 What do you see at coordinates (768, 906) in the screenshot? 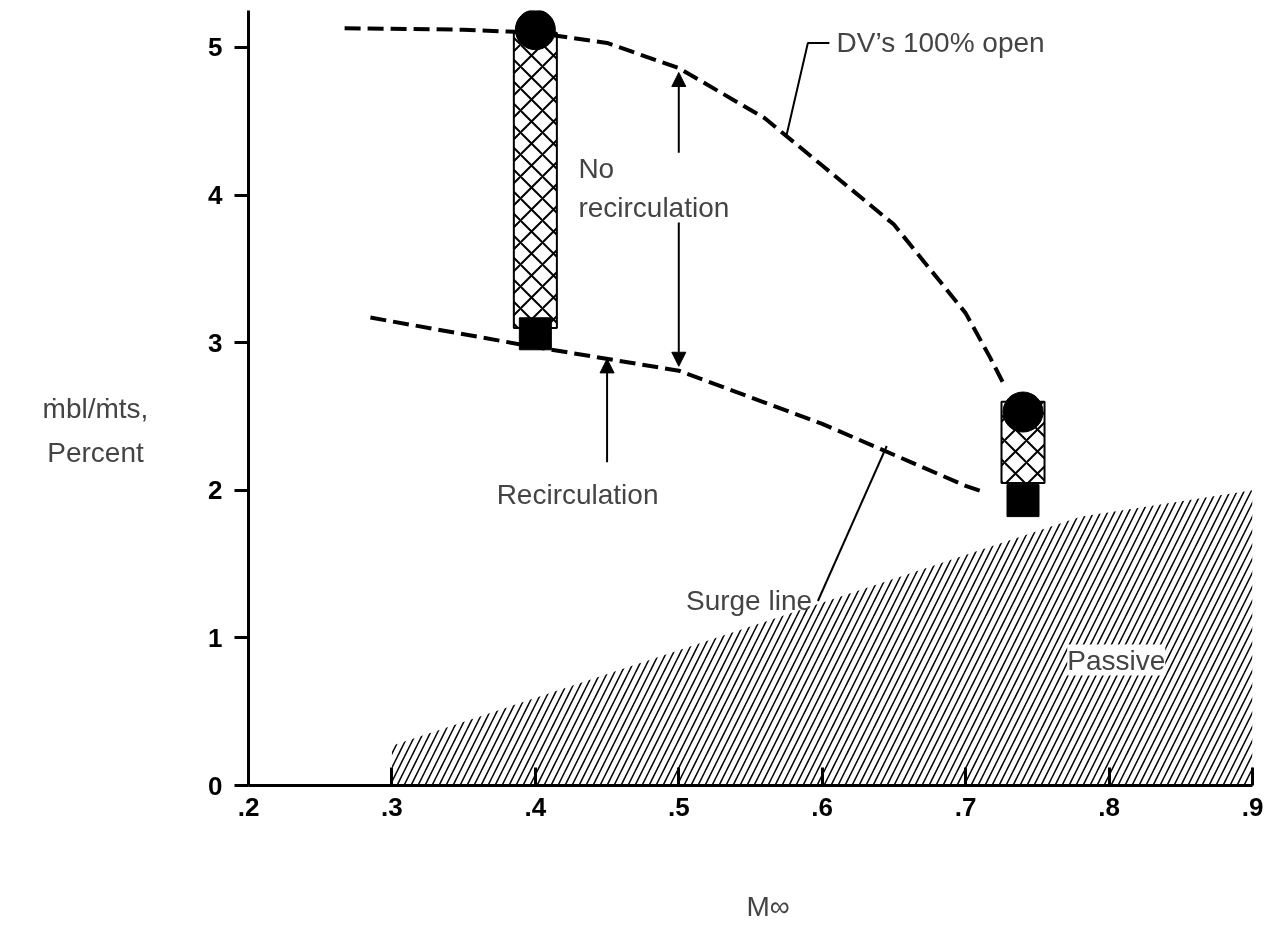
I see `x-axis-title: M∞` at bounding box center [768, 906].